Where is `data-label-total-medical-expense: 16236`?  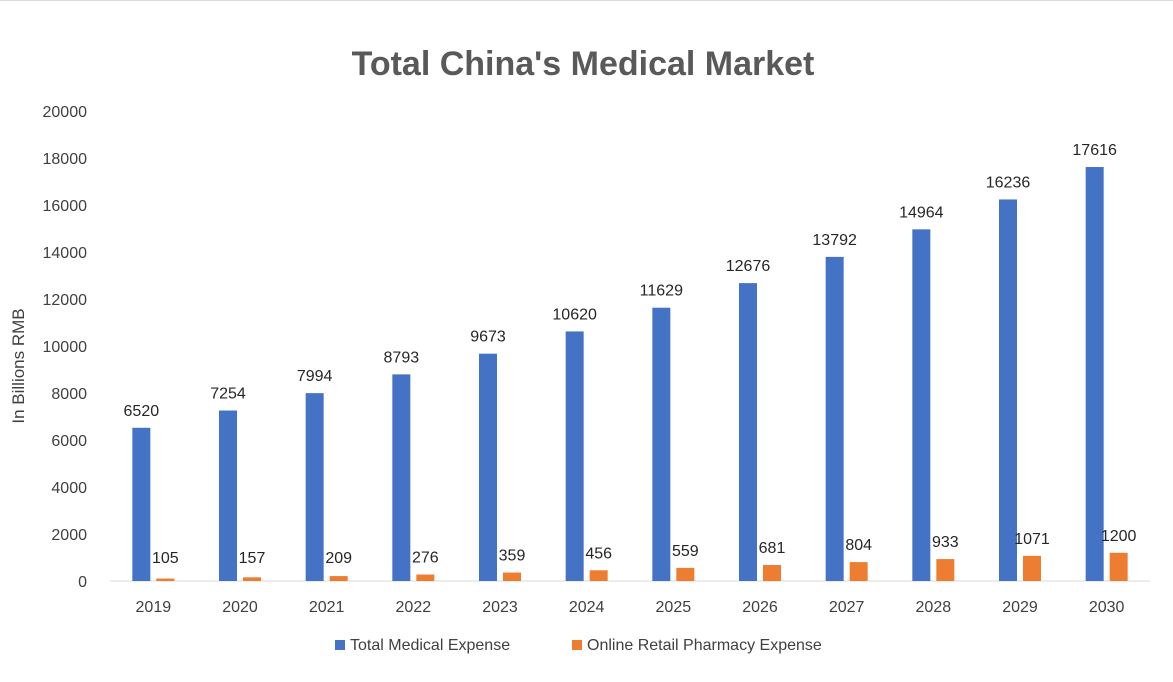 data-label-total-medical-expense: 16236 is located at coordinates (1008, 182).